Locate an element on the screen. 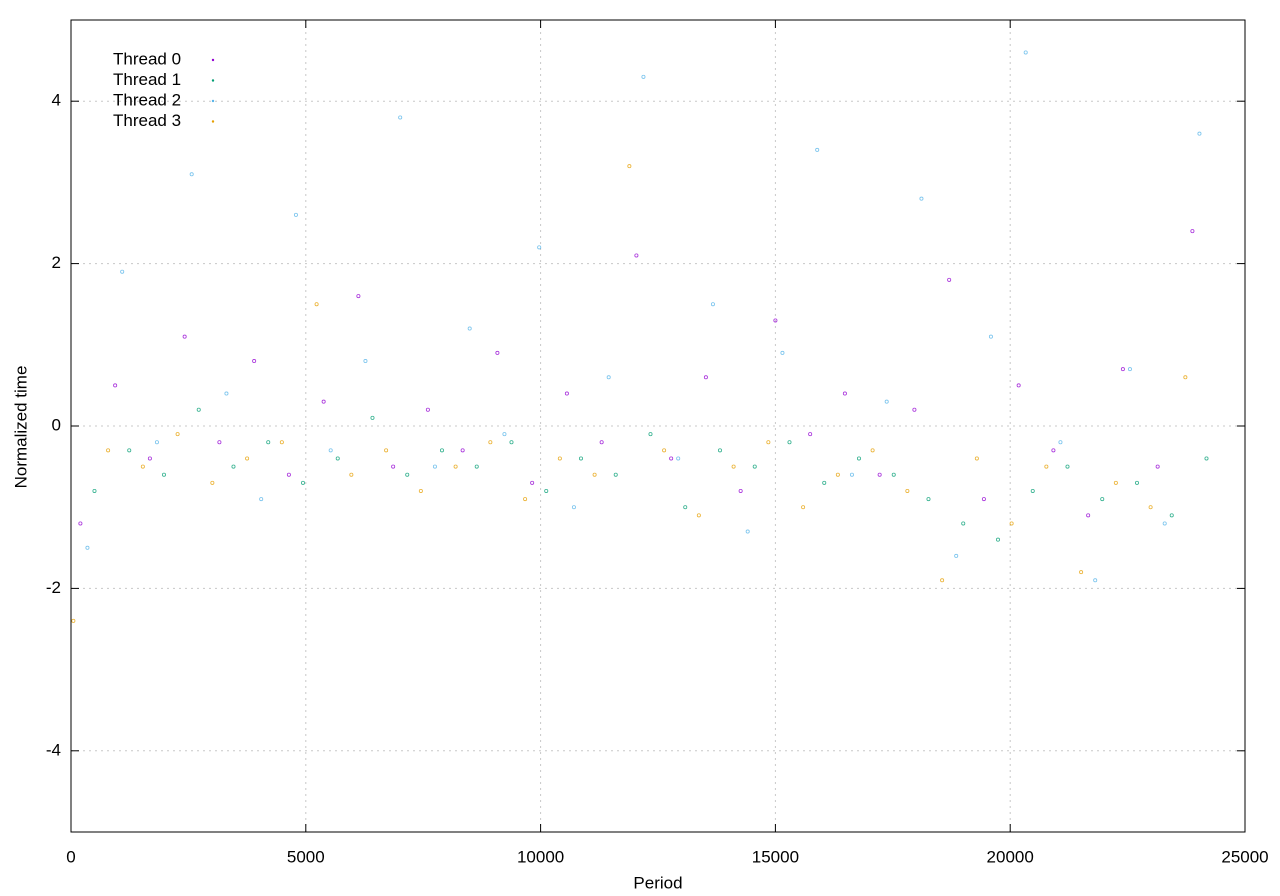  x-tick-label: 0 is located at coordinates (70, 856).